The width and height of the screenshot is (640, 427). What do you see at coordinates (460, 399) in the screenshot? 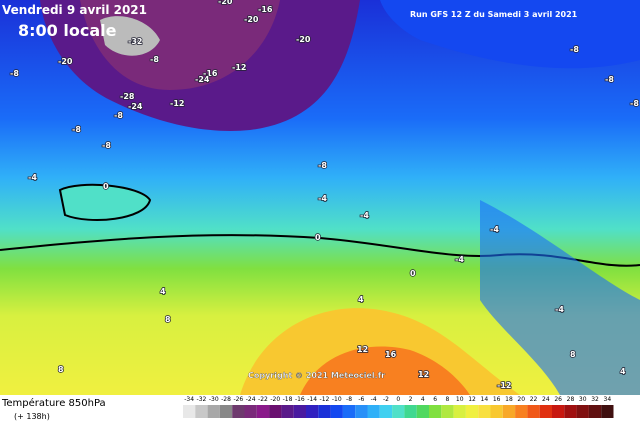
I see `legend-label: 10` at bounding box center [460, 399].